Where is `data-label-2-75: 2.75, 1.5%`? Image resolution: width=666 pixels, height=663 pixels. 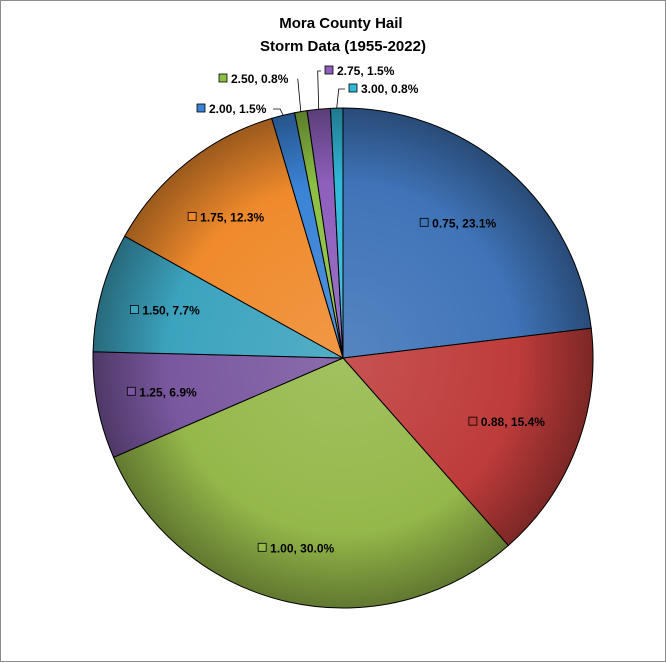 data-label-2-75: 2.75, 1.5% is located at coordinates (359, 71).